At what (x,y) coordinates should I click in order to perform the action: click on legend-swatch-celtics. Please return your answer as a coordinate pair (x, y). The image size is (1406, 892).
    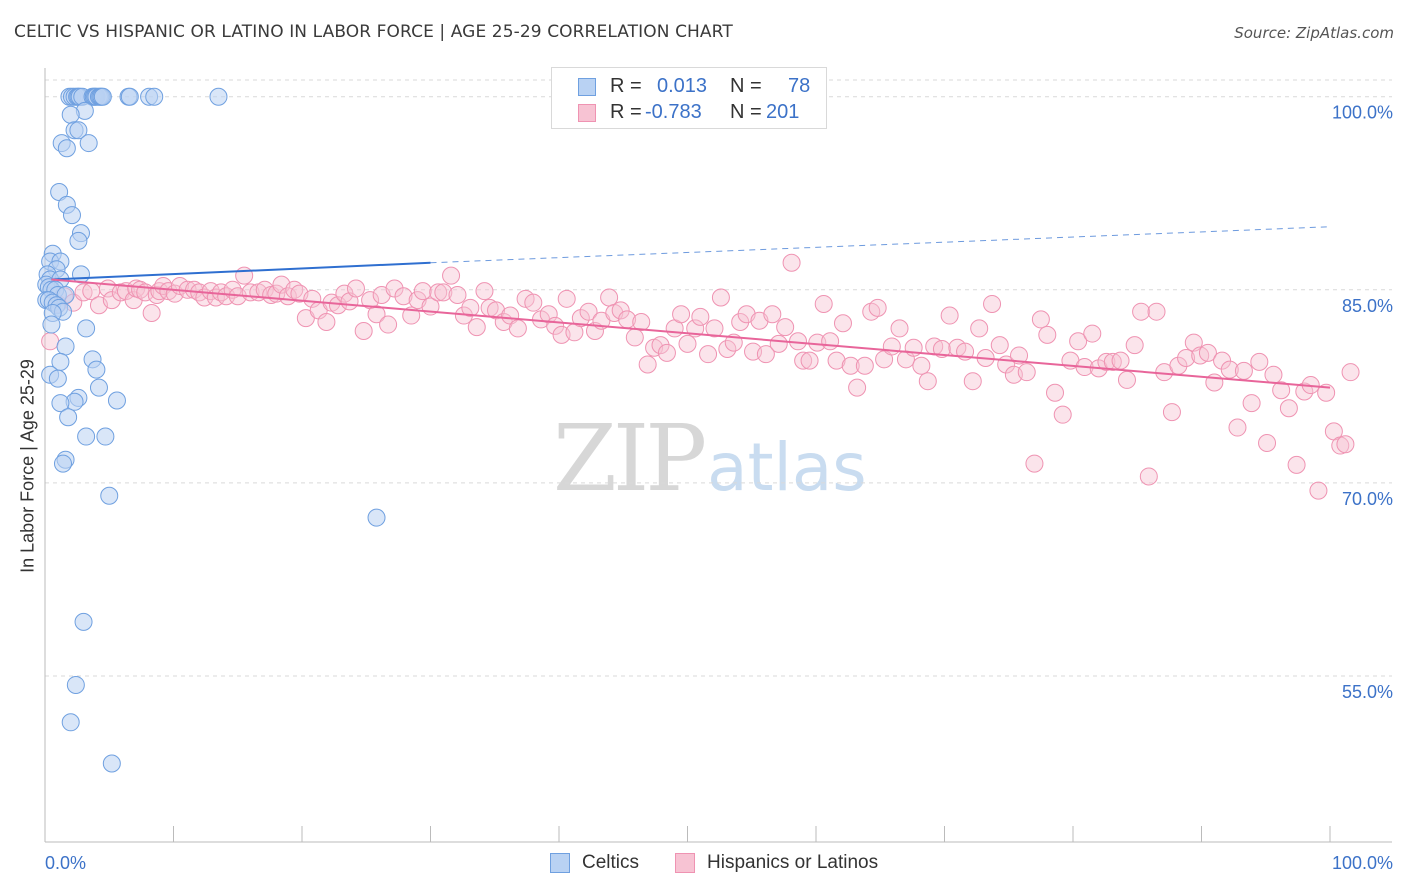
    Looking at the image, I should click on (560, 863).